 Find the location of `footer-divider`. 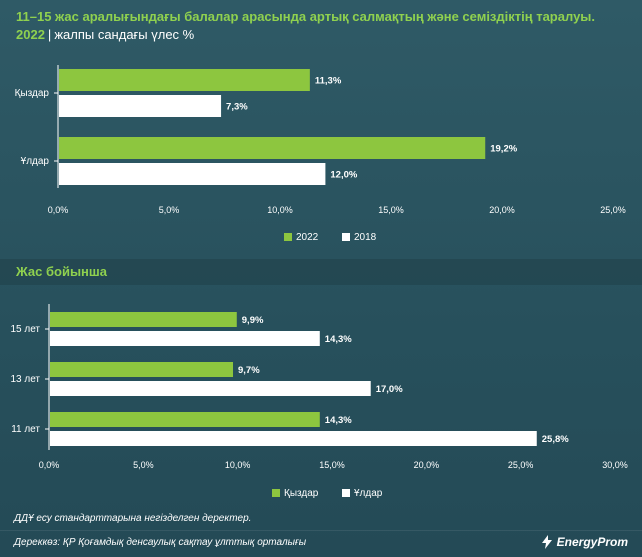

footer-divider is located at coordinates (321, 530).